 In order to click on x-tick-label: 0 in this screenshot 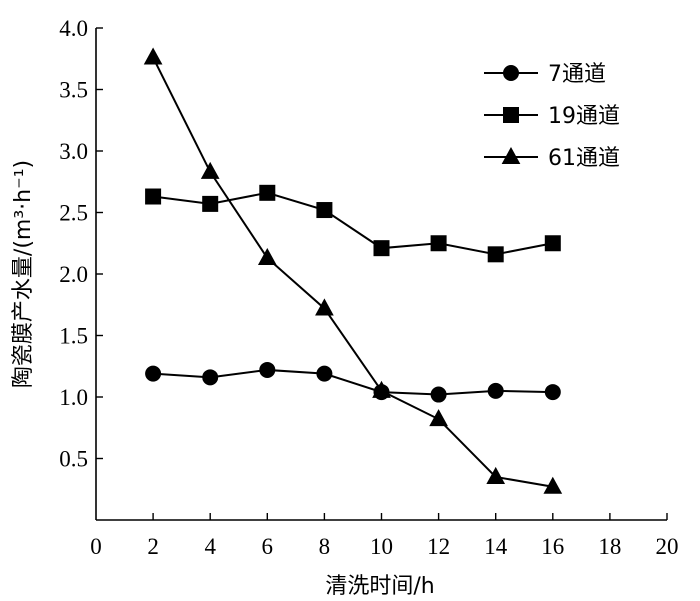, I will do `click(96, 546)`.